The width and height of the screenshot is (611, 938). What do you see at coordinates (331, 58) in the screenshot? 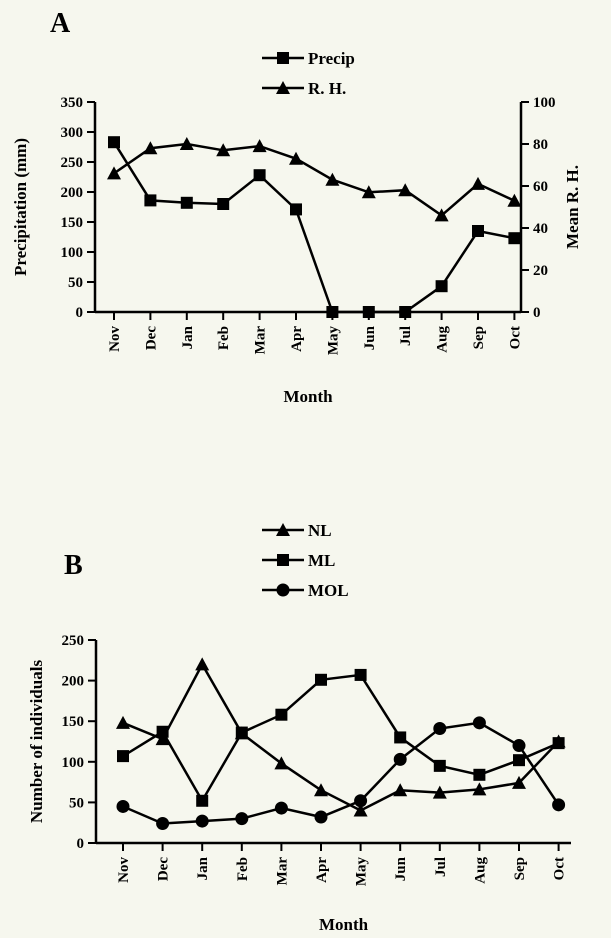
I see `legend-label: Precip` at bounding box center [331, 58].